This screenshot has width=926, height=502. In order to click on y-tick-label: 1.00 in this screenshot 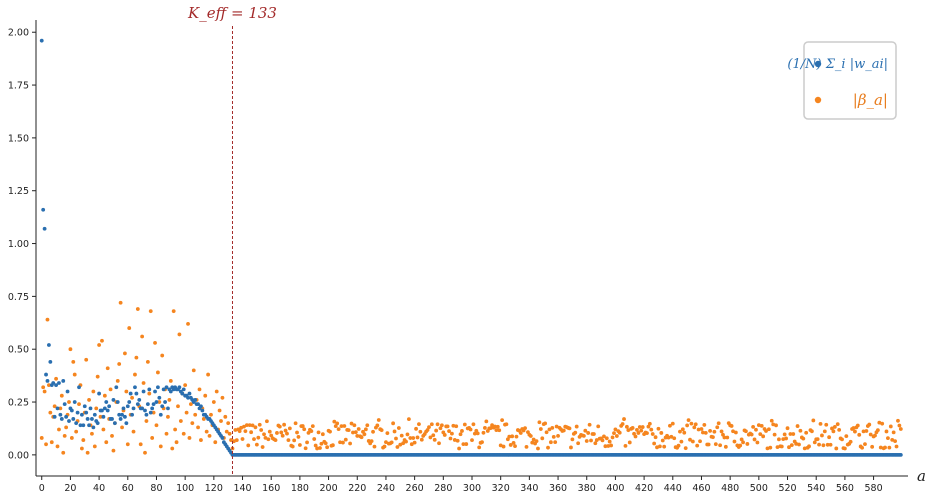, I will do `click(18, 244)`.